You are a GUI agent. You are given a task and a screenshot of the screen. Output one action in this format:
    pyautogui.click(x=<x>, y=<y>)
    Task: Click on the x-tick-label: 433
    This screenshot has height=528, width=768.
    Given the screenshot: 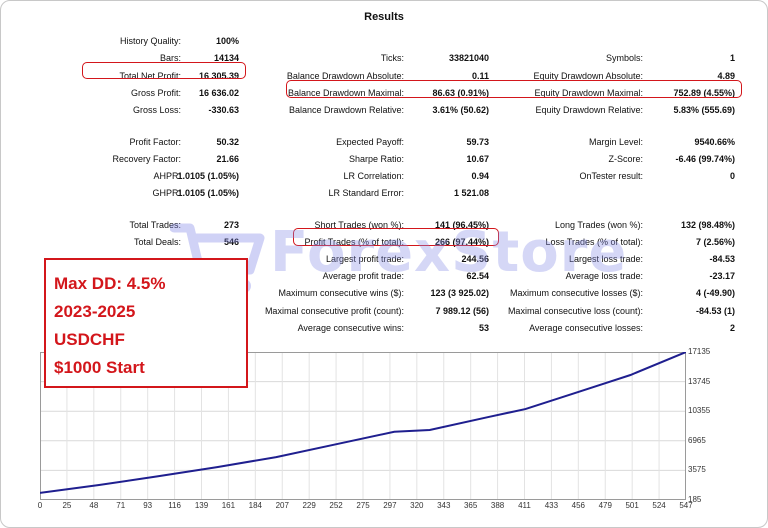 What is the action you would take?
    pyautogui.click(x=551, y=505)
    